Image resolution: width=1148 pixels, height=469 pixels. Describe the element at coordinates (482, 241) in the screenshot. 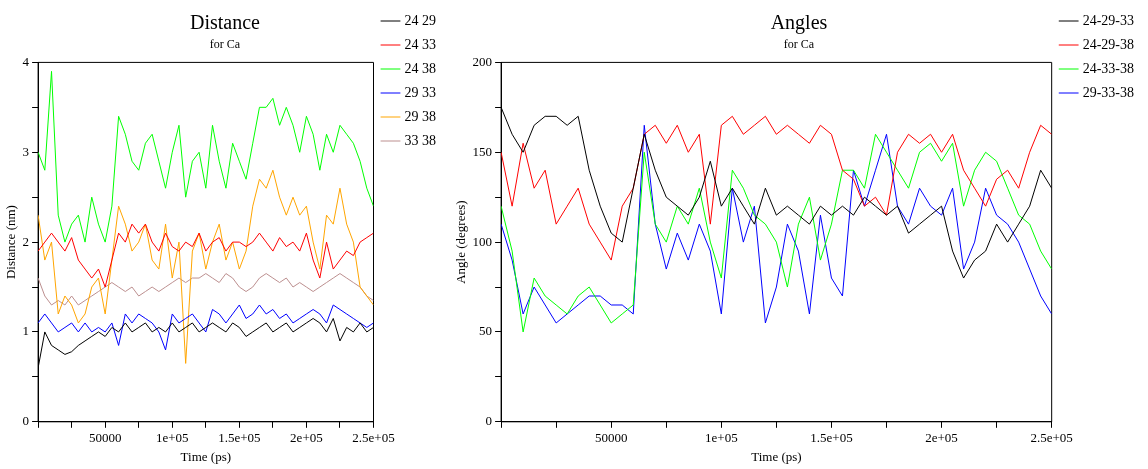

I see `y-tick-label: 100` at that location.